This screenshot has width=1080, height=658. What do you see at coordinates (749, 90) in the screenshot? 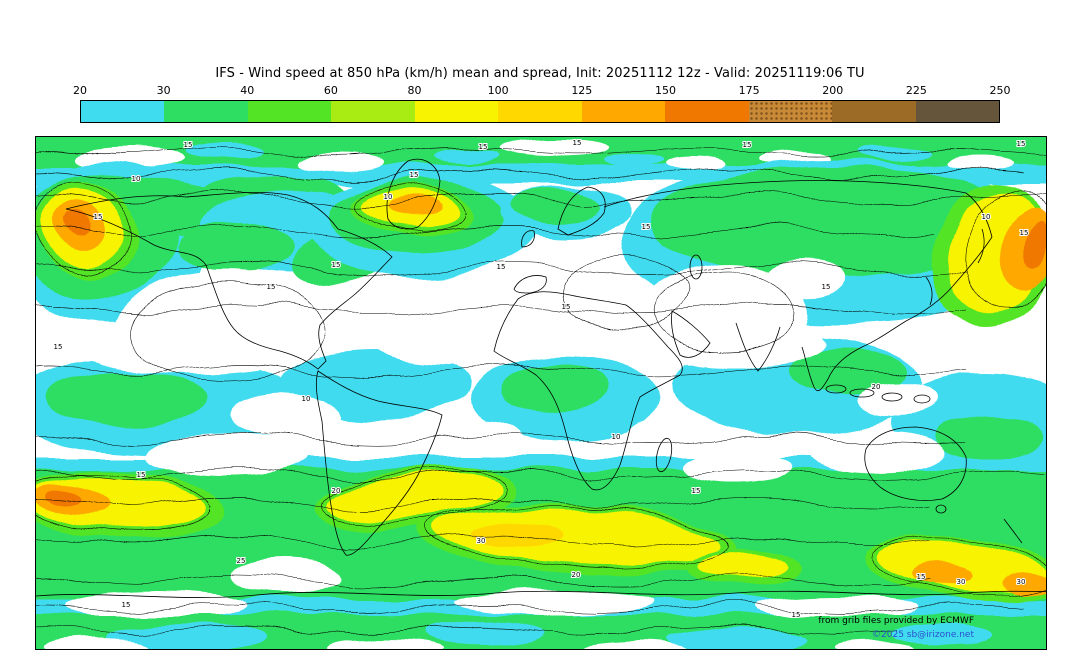
I see `colorbar-tick-175: 175` at bounding box center [749, 90].